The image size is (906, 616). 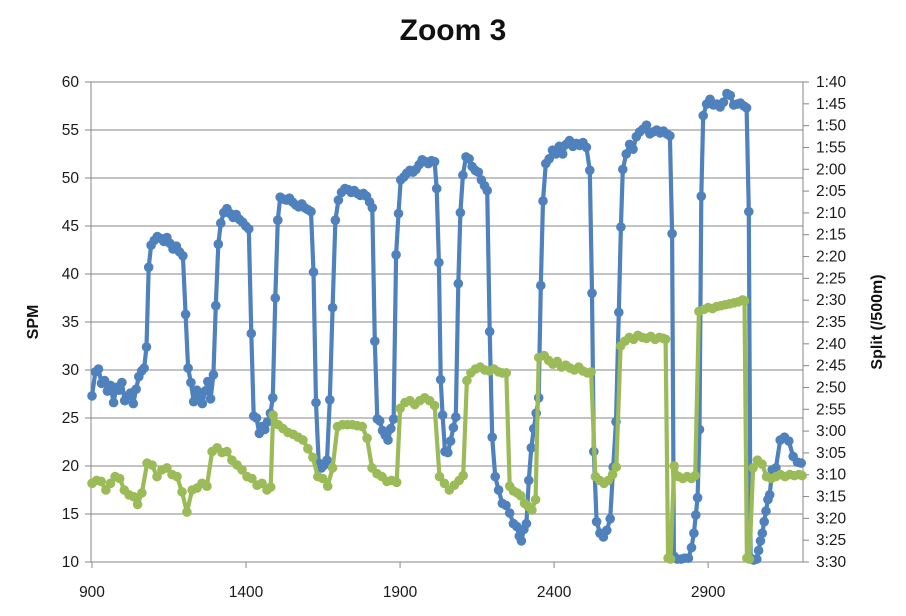 I want to click on left-axis-title: SPM, so click(x=33, y=322).